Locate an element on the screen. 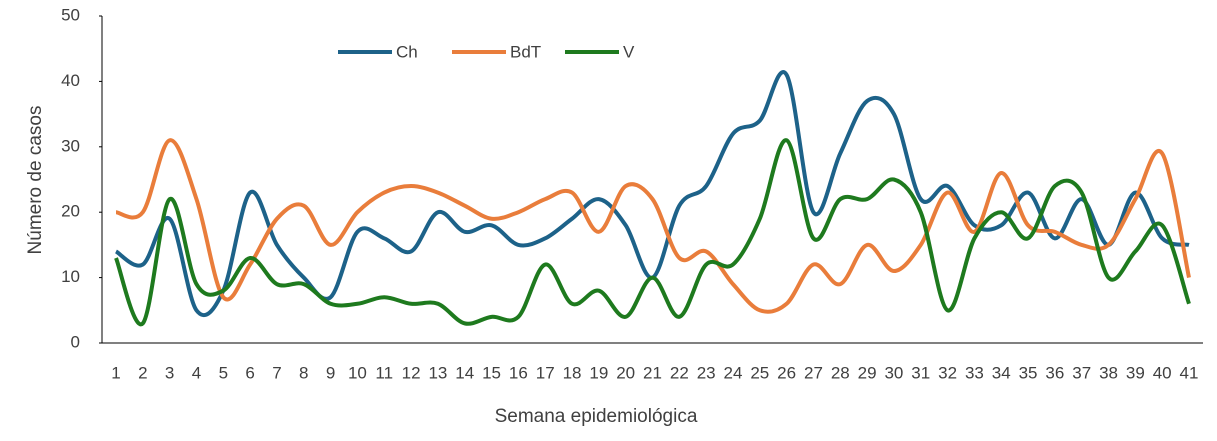  x-tick-label: 22 is located at coordinates (679, 372).